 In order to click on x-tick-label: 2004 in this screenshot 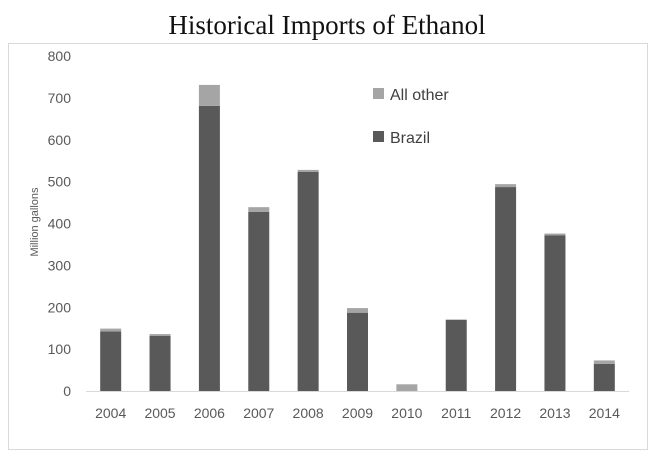, I will do `click(110, 413)`.